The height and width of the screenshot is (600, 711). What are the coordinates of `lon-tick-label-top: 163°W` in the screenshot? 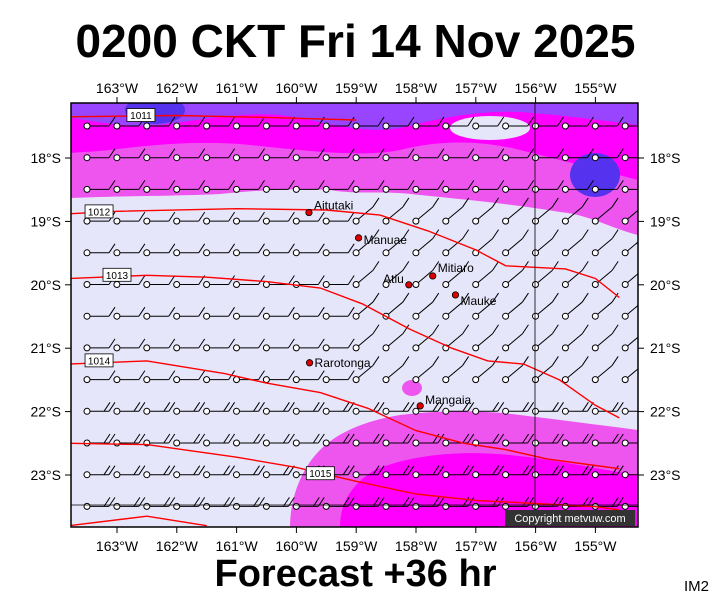 It's located at (117, 88).